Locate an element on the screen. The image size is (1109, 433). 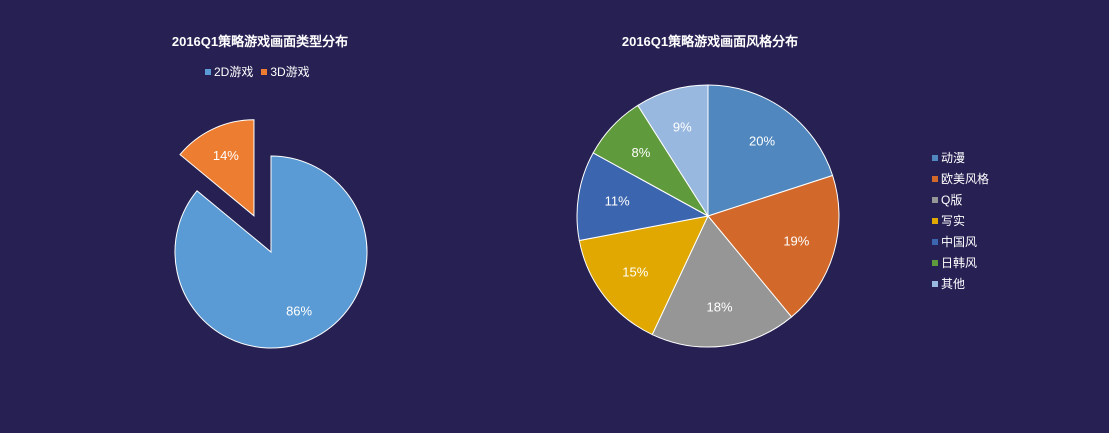
legend-label: 日韩风 is located at coordinates (959, 263).